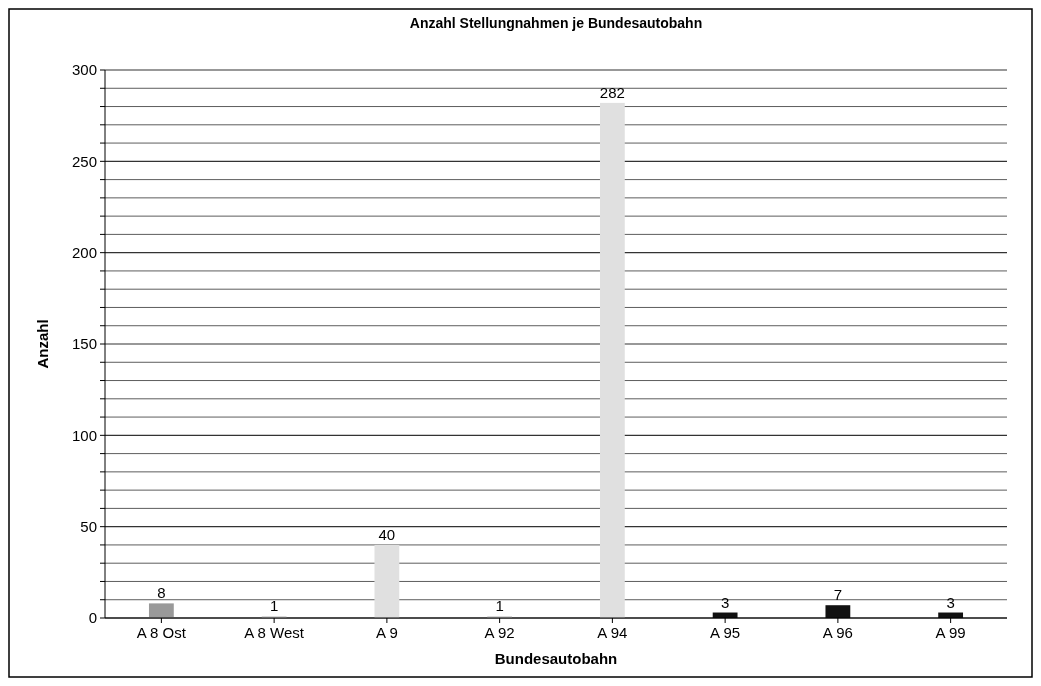 The image size is (1041, 686). I want to click on y-tick-label: 300, so click(84, 70).